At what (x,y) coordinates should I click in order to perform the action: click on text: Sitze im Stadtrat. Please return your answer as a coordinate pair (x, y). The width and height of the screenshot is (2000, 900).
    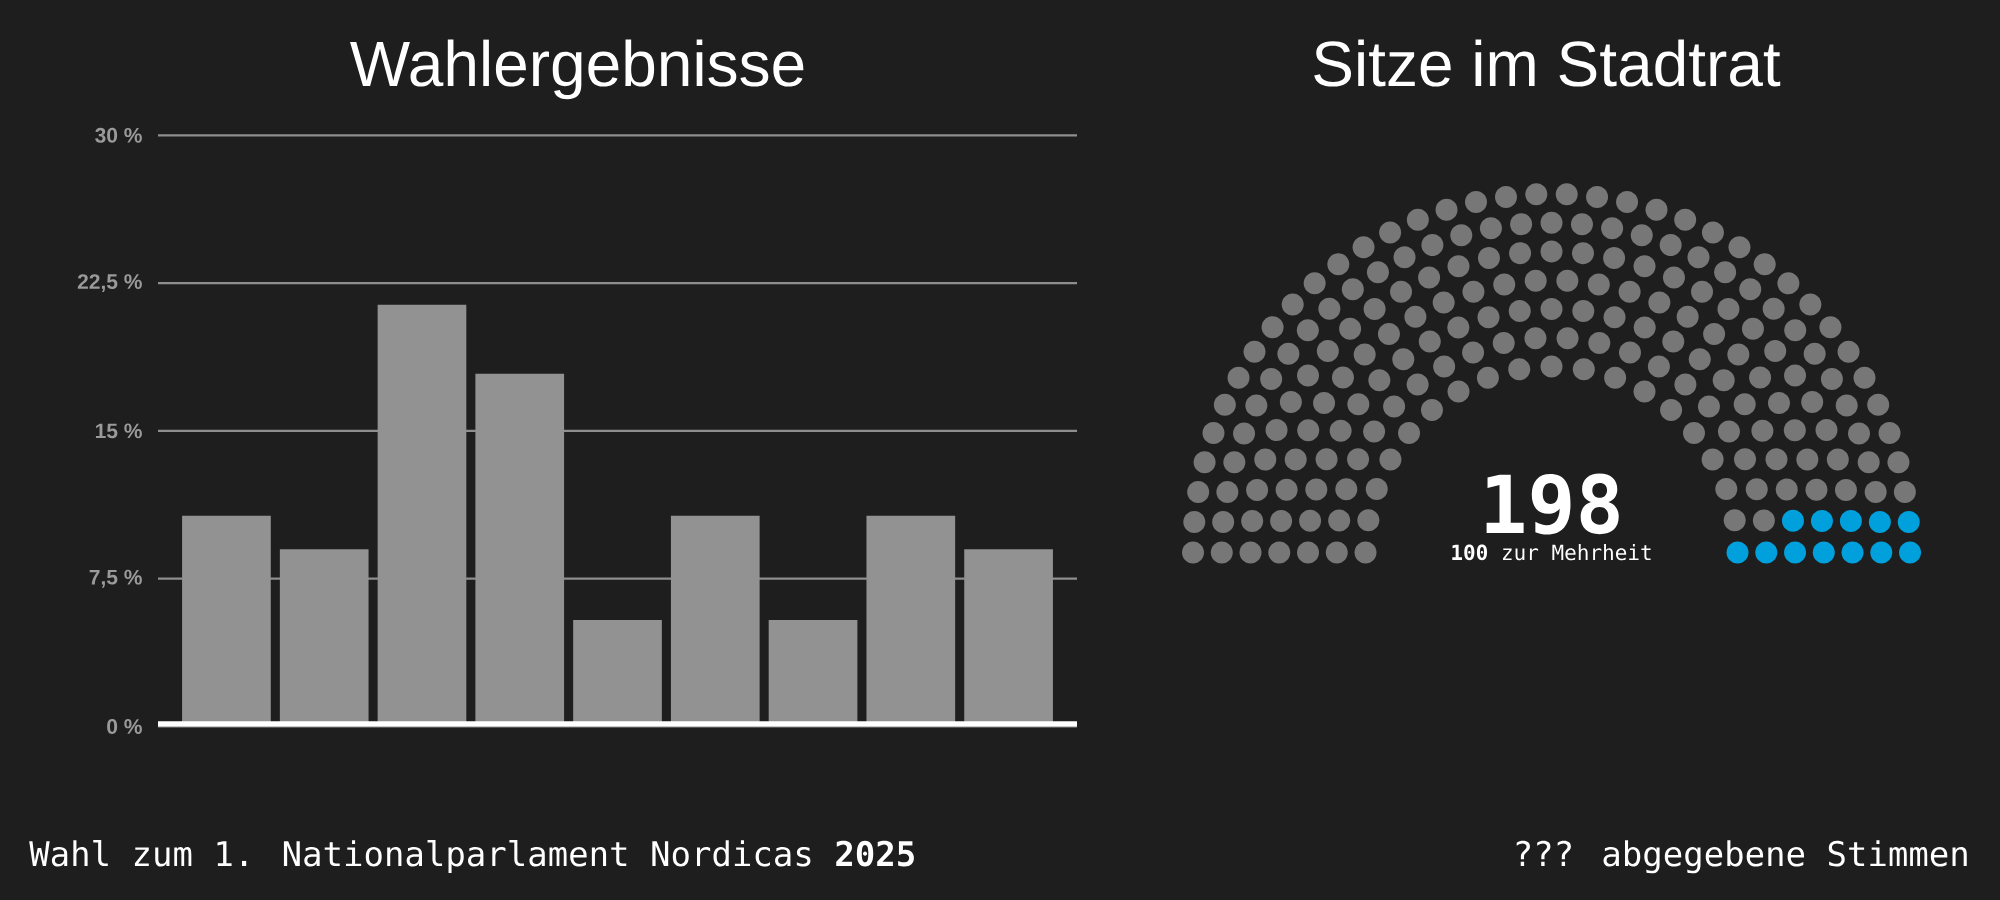
    Looking at the image, I should click on (1547, 63).